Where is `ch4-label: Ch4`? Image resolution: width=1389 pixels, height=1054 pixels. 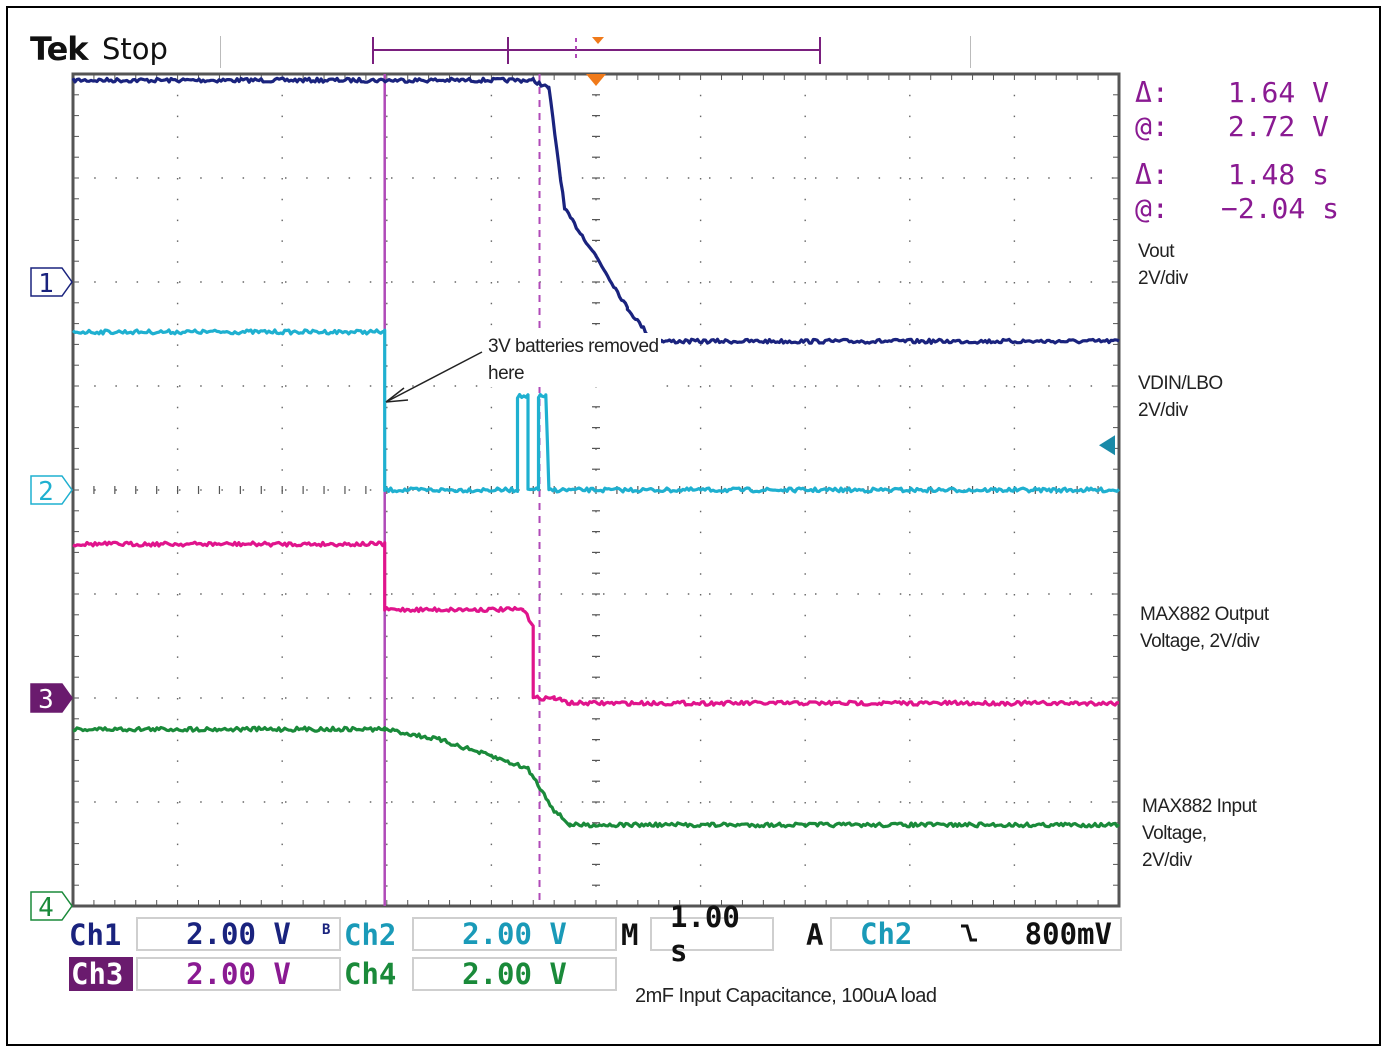
ch4-label: Ch4 is located at coordinates (370, 974).